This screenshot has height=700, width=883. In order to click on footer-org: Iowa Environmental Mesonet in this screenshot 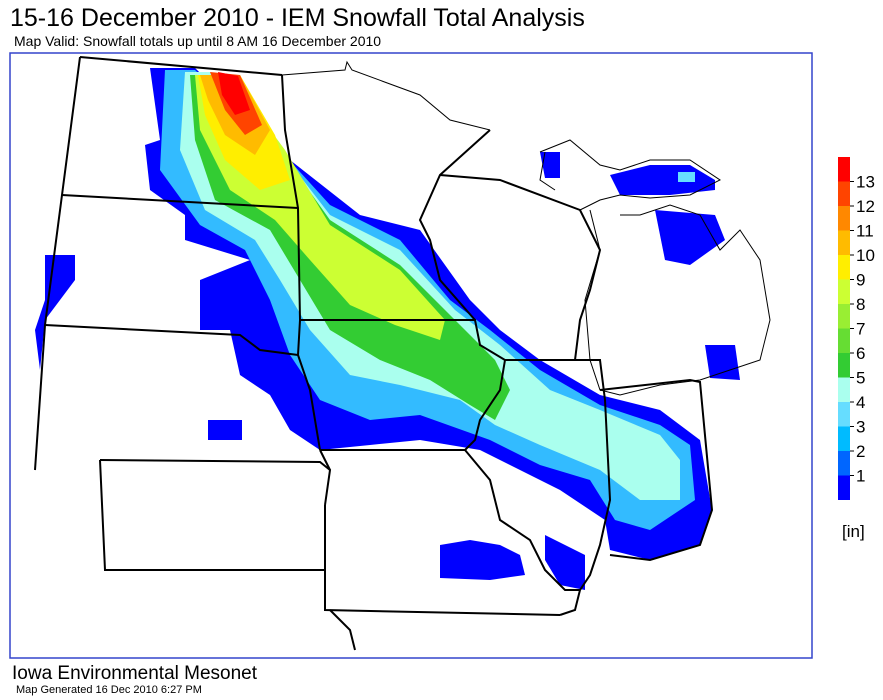, I will do `click(135, 673)`.